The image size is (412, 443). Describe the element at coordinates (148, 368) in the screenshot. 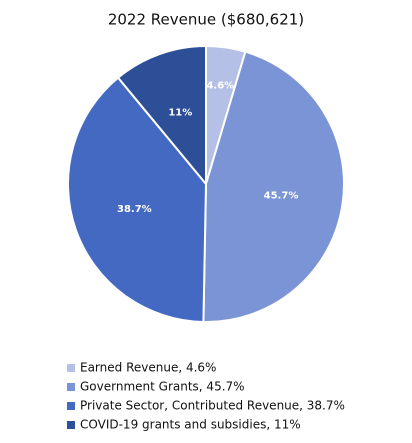

I see `legend-label: Earned Revenue, 4.6%` at that location.